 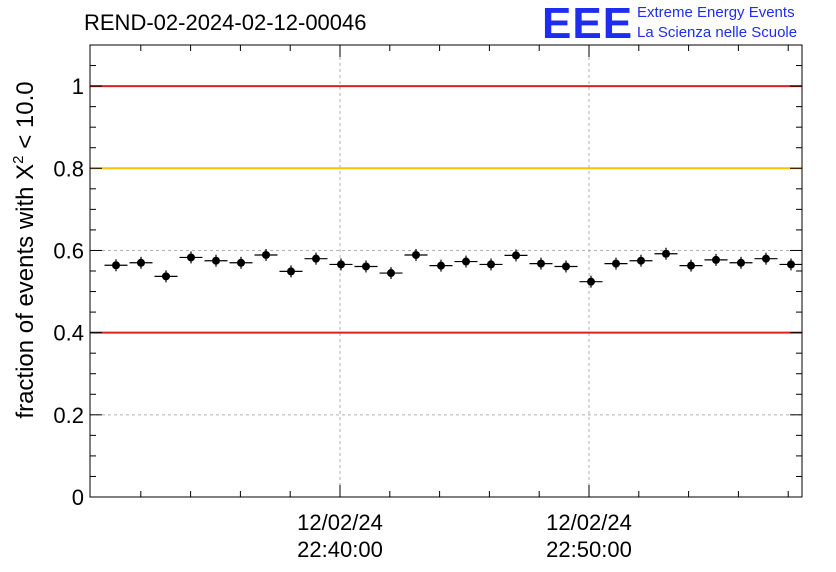 What do you see at coordinates (68, 333) in the screenshot?
I see `y-tick-label: 0.4` at bounding box center [68, 333].